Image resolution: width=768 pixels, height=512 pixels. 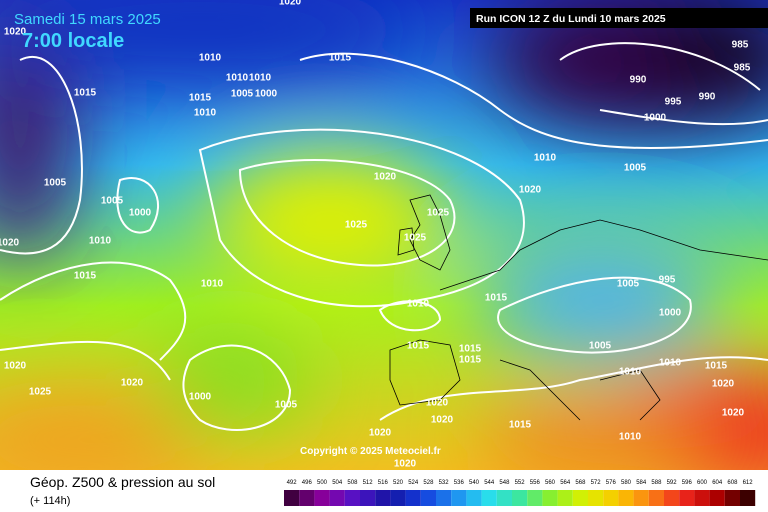 What do you see at coordinates (535, 483) in the screenshot?
I see `scale-label: 556` at bounding box center [535, 483].